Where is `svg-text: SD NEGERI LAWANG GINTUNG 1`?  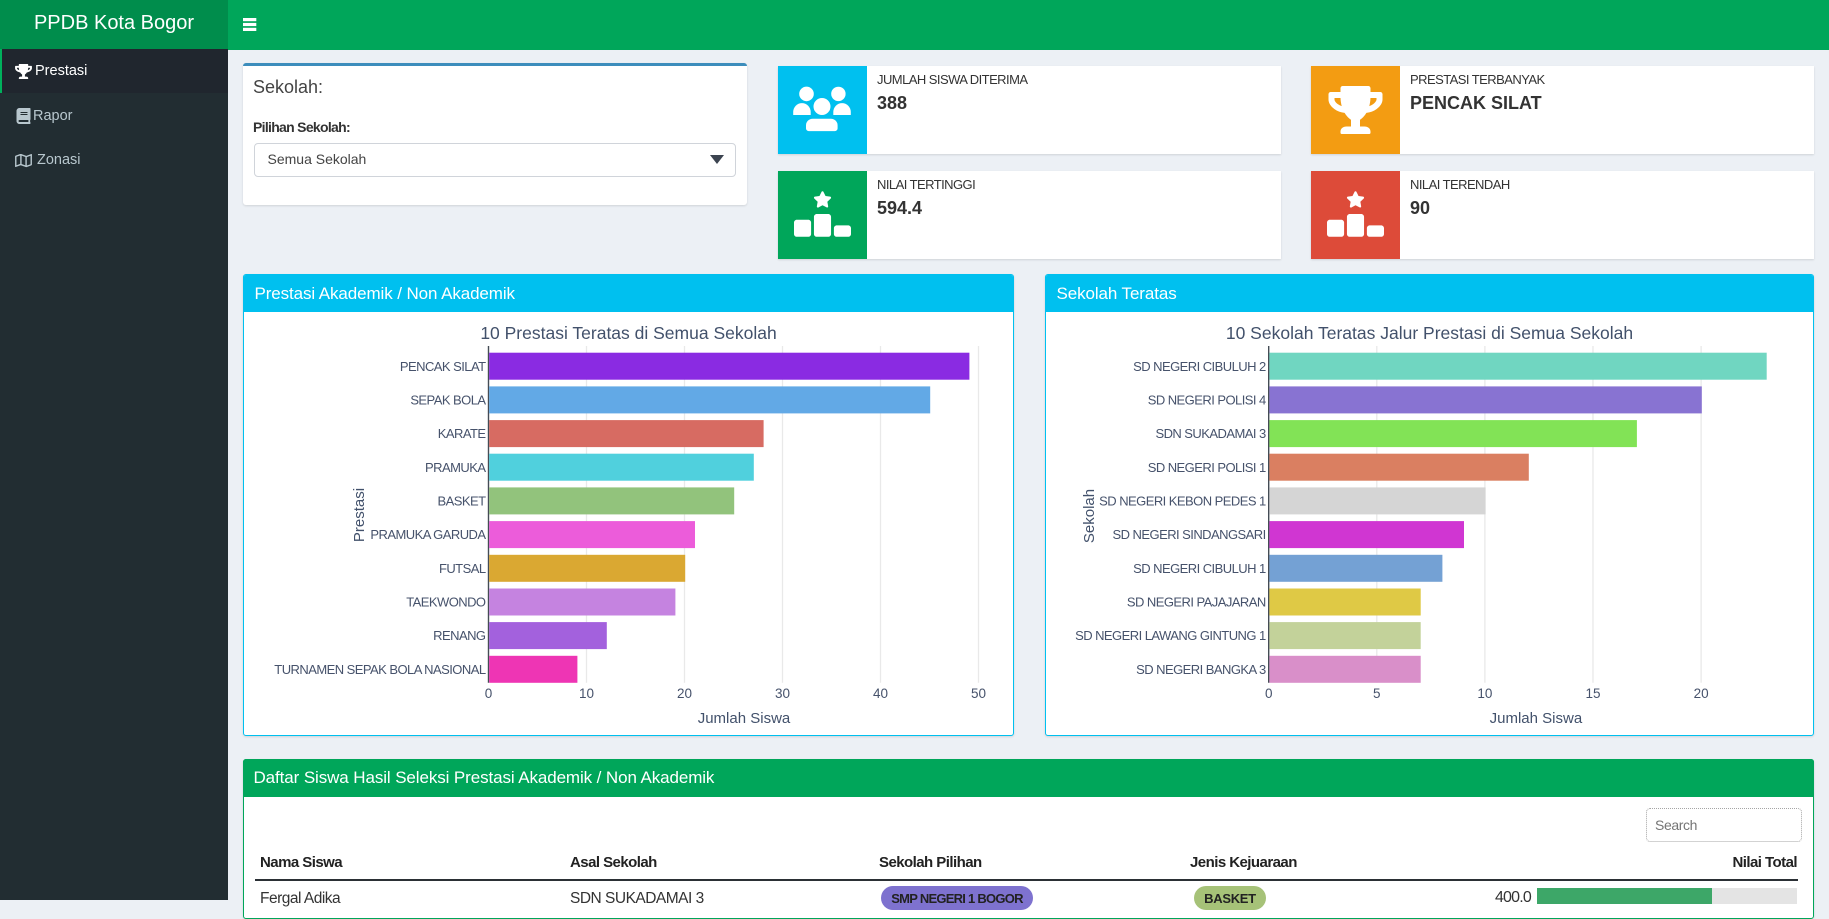
svg-text: SD NEGERI LAWANG GINTUNG 1 is located at coordinates (1170, 635).